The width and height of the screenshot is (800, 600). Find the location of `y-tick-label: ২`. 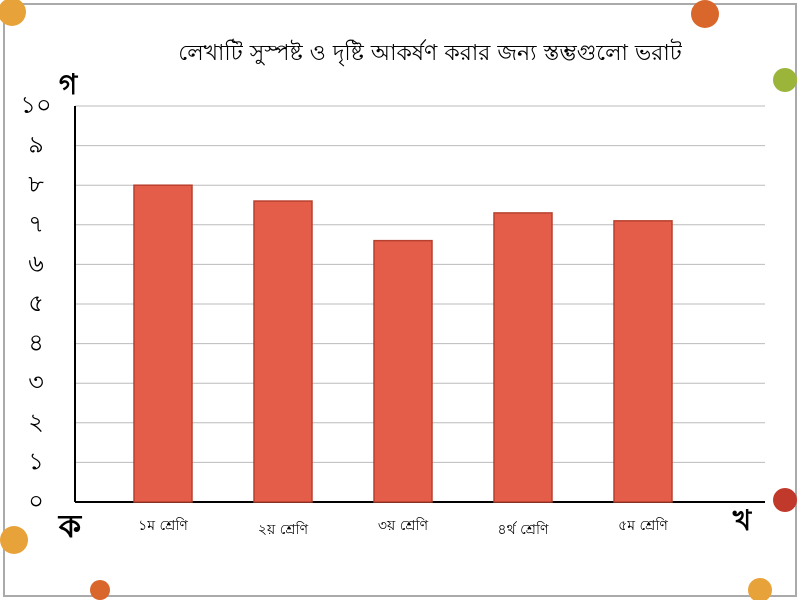

y-tick-label: ২ is located at coordinates (36, 422).